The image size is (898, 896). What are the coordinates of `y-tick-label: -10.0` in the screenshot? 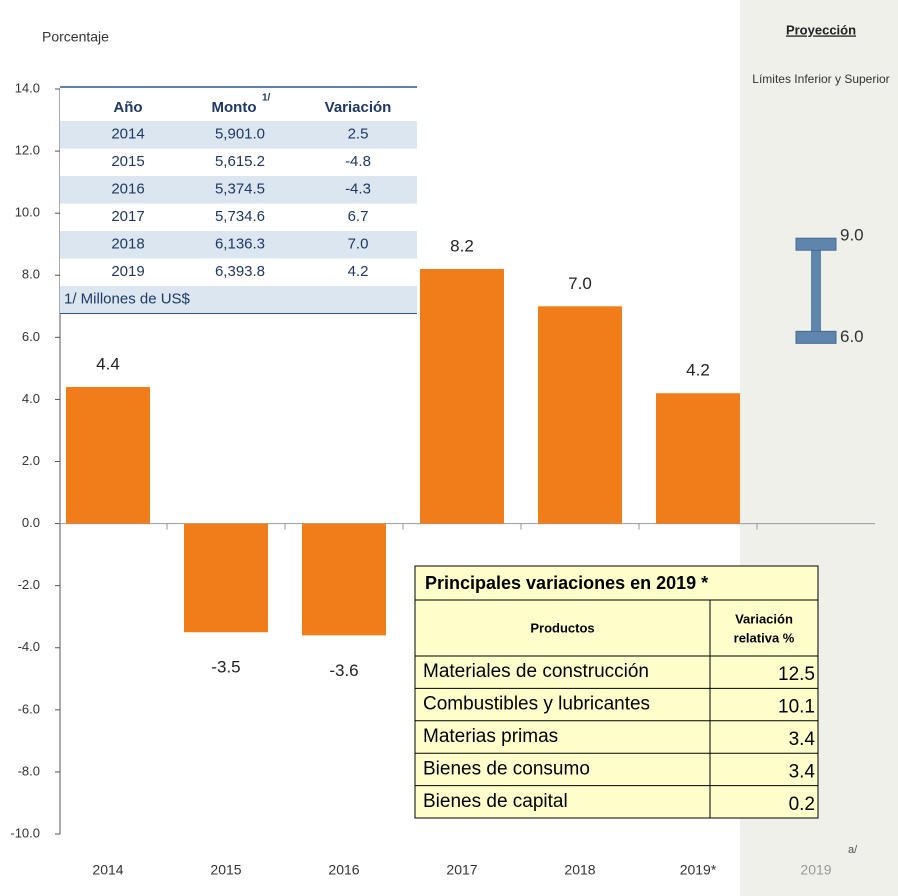 It's located at (25, 832).